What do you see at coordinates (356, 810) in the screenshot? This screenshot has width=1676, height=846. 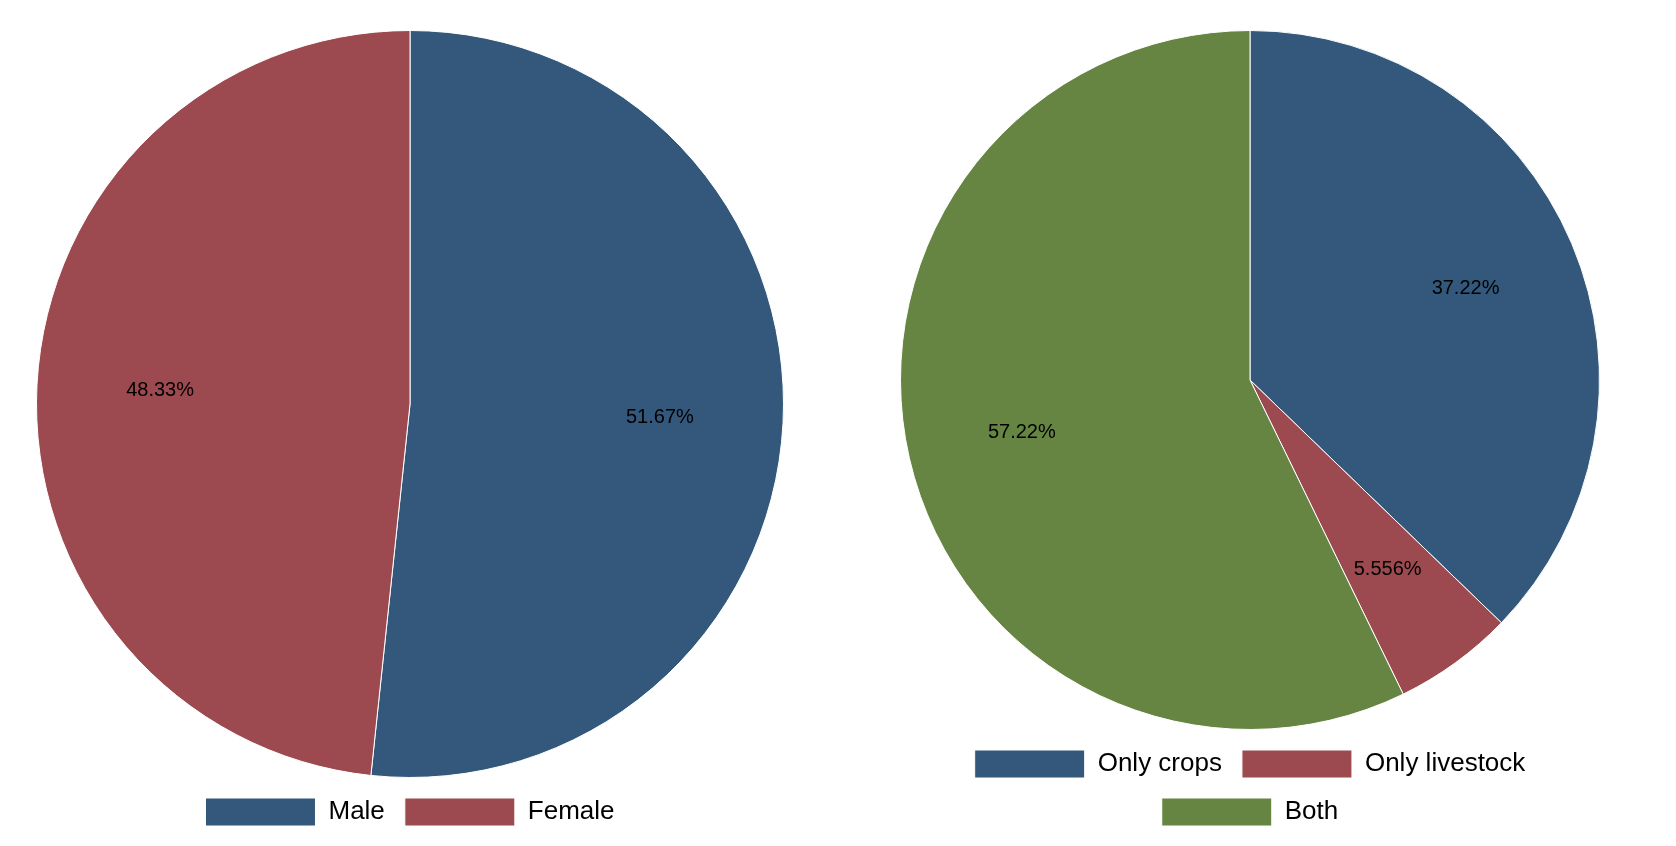 I see `legend-label: Male` at bounding box center [356, 810].